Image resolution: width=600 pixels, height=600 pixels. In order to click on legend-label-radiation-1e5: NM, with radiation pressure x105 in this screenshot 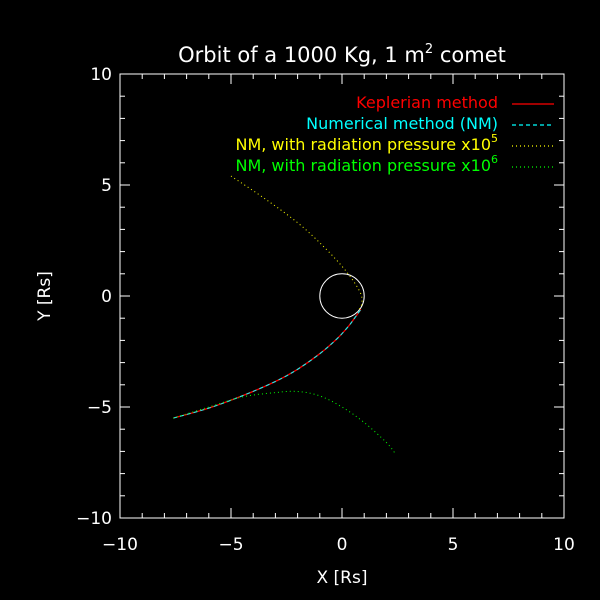, I will do `click(366, 143)`.